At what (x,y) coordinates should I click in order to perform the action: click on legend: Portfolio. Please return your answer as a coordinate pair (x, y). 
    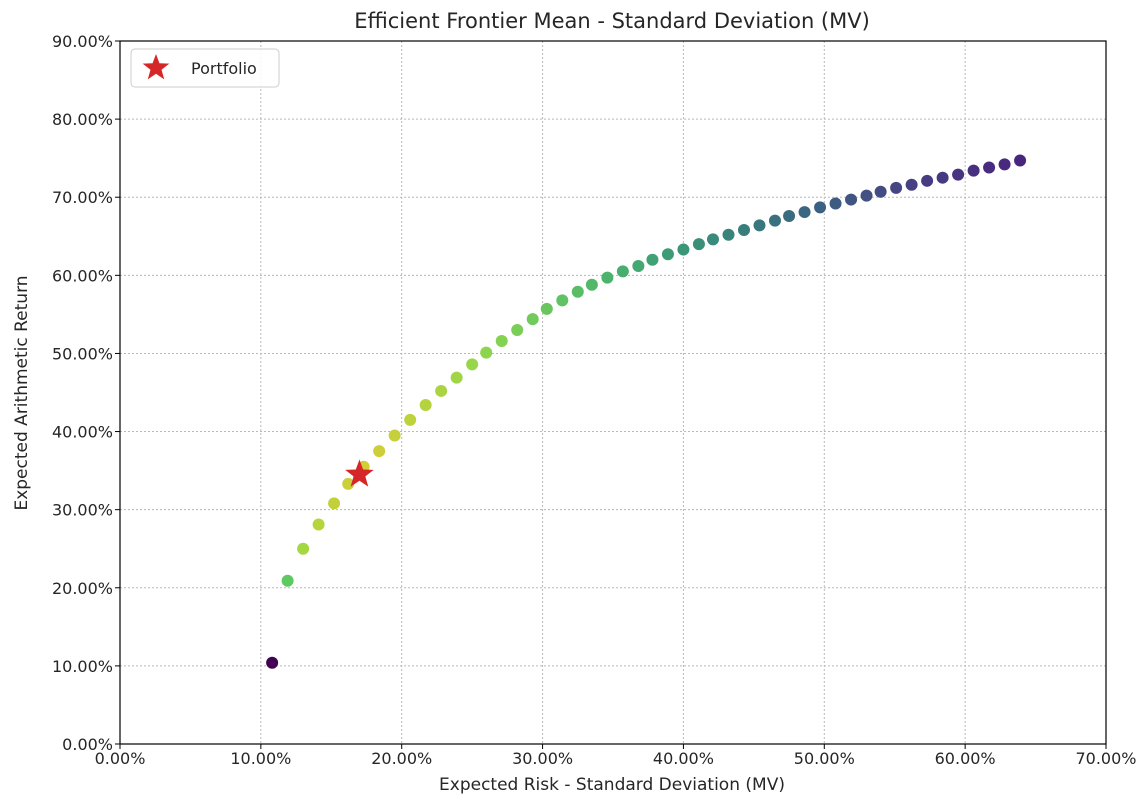
    Looking at the image, I should click on (205, 68).